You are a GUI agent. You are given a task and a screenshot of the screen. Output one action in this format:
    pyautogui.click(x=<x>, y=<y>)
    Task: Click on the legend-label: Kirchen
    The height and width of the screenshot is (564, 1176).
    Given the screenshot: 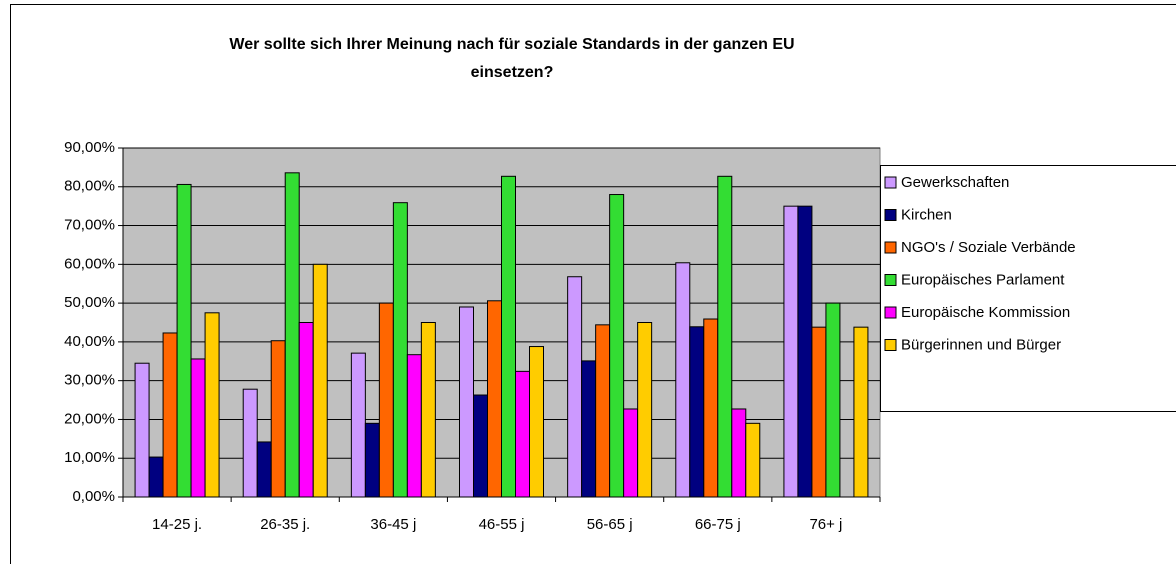 What is the action you would take?
    pyautogui.click(x=926, y=214)
    